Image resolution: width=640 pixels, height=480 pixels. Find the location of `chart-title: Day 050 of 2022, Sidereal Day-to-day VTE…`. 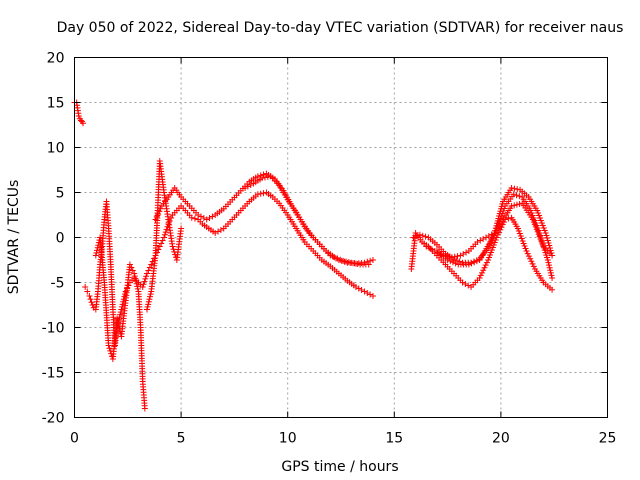

chart-title: Day 050 of 2022, Sidereal Day-to-day VTE… is located at coordinates (340, 28).